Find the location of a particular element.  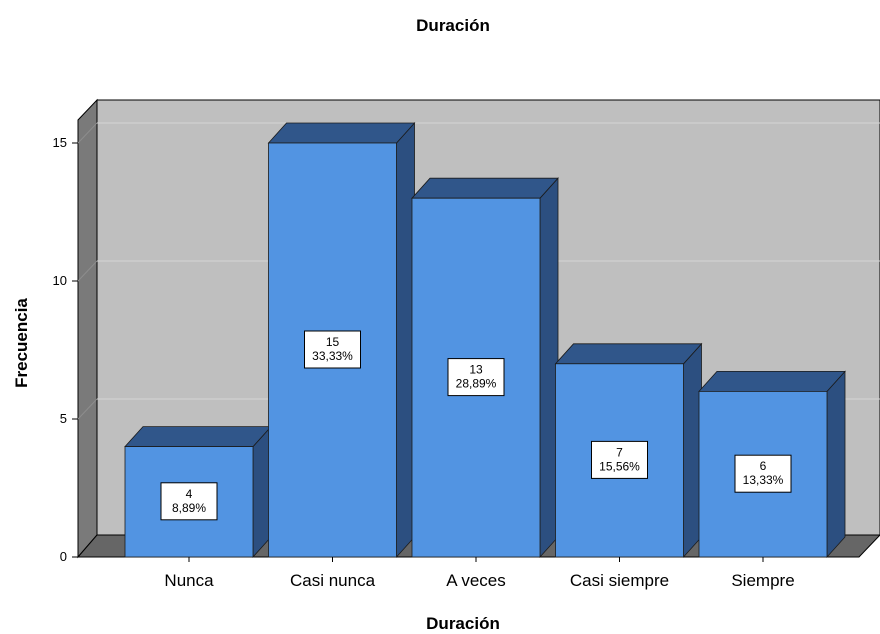

x-tick-label: Siempre is located at coordinates (762, 580).